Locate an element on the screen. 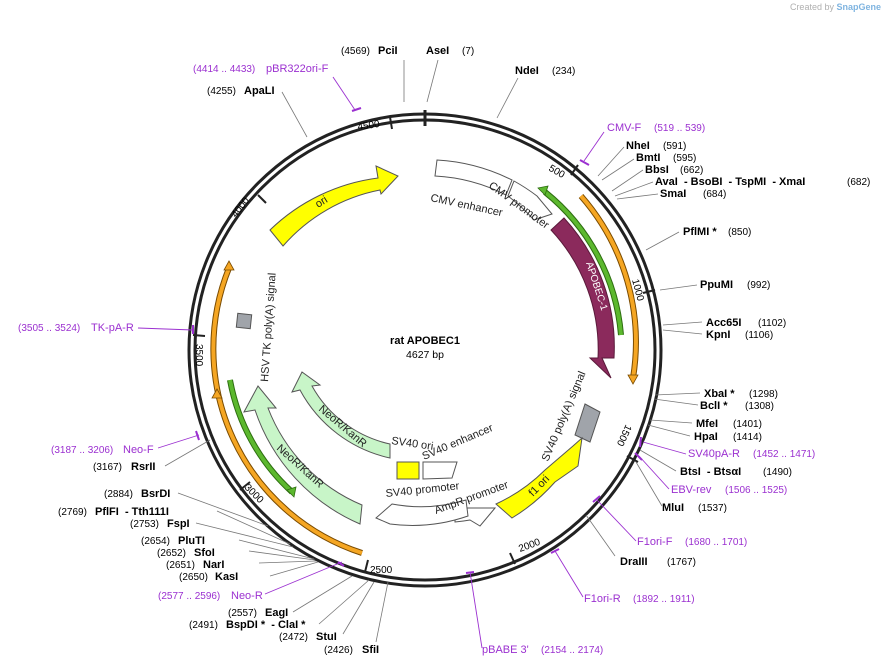 This screenshot has width=887, height=666. label-sv40-ori: SV40 ori is located at coordinates (412, 444).